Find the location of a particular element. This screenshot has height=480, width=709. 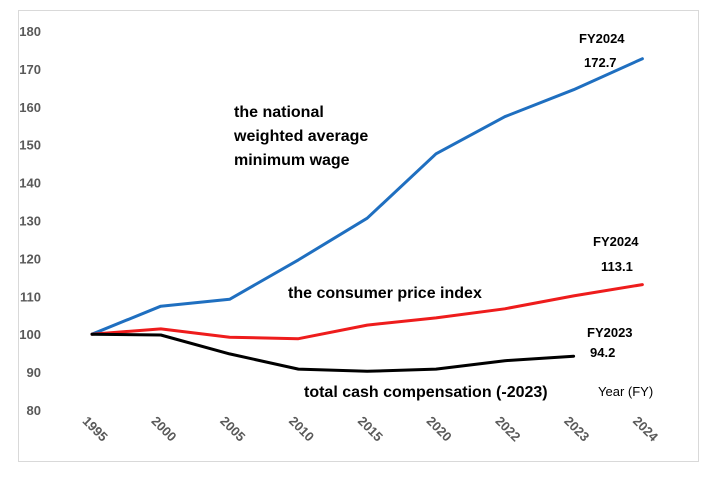

y-tick-label: 140 is located at coordinates (30, 183).